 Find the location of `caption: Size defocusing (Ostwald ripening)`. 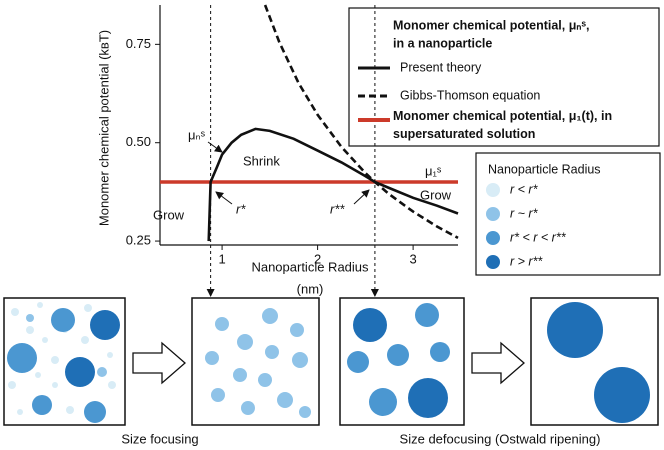

caption: Size defocusing (Ostwald ripening) is located at coordinates (500, 438).